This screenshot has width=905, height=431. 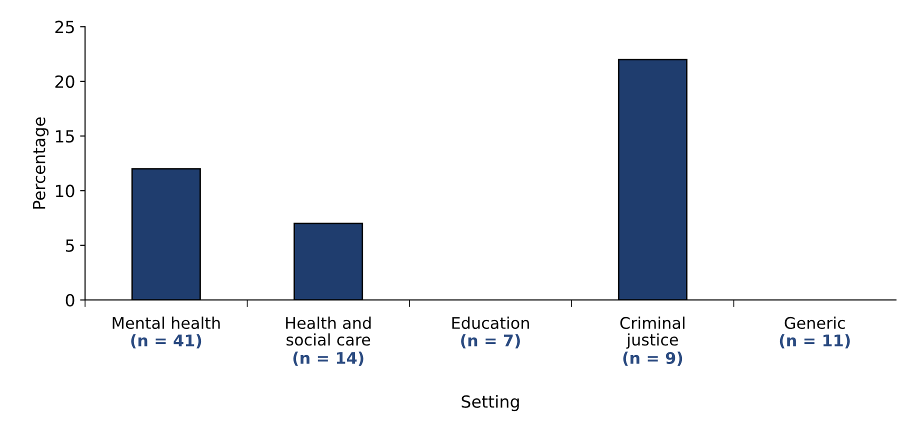 What do you see at coordinates (652, 341) in the screenshot?
I see `x-tick-label: Criminal justice (n = 9)` at bounding box center [652, 341].